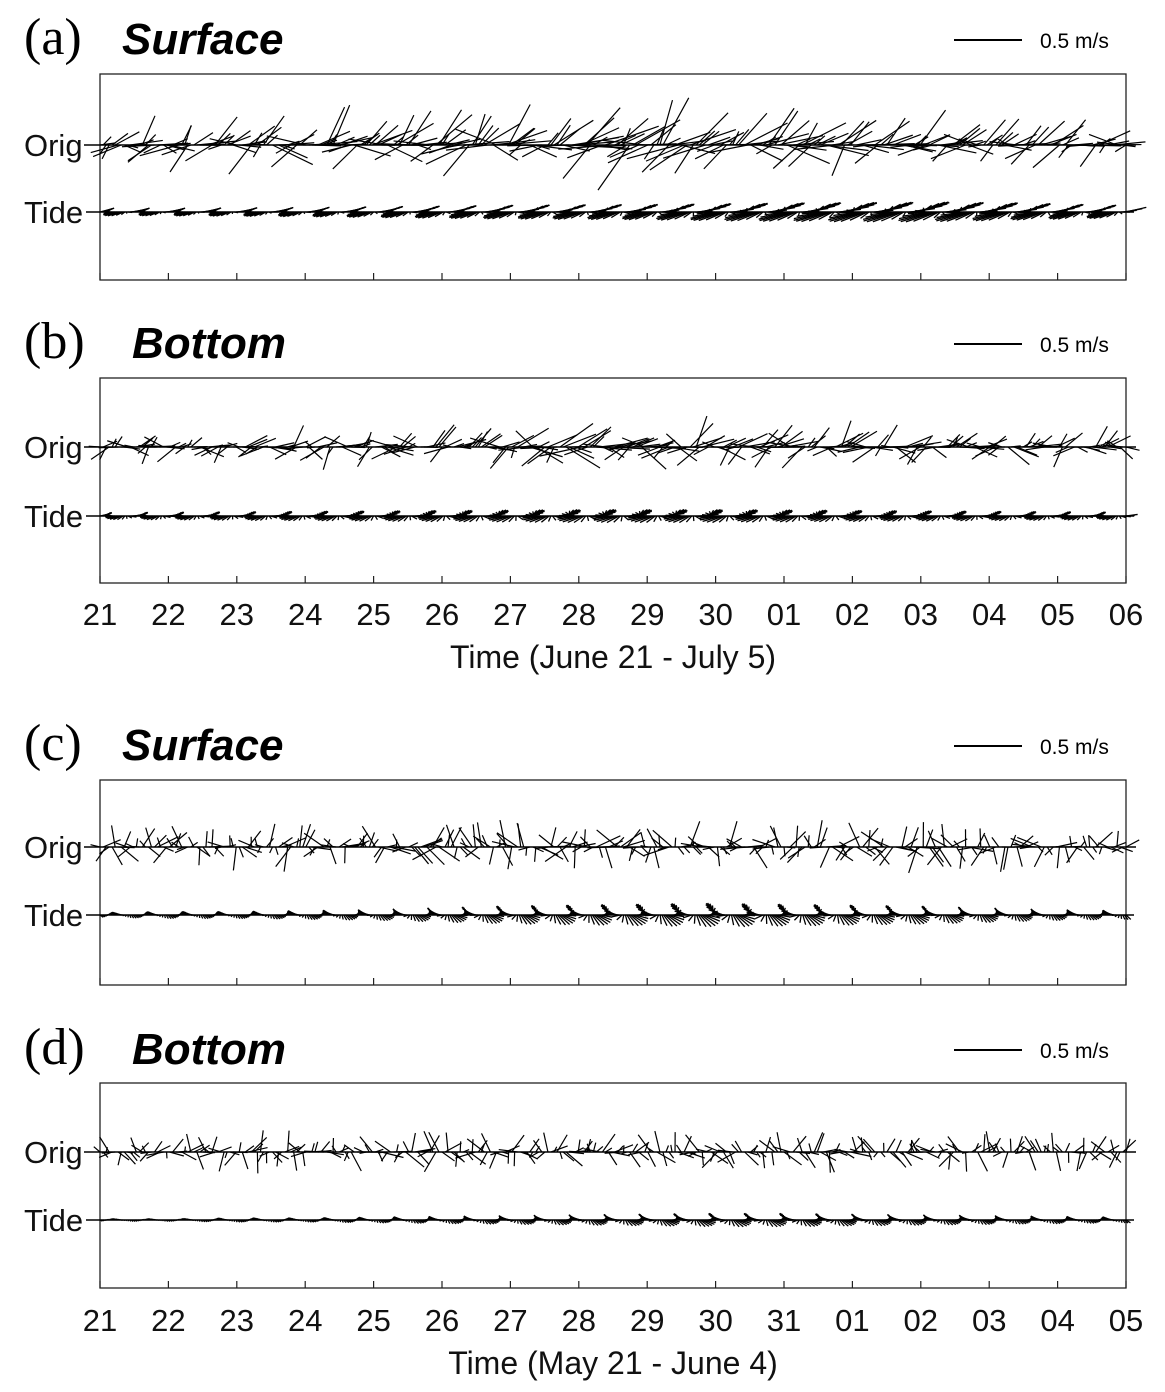 This screenshot has width=1165, height=1392. What do you see at coordinates (53, 516) in the screenshot?
I see `row-label-tide: Tide` at bounding box center [53, 516].